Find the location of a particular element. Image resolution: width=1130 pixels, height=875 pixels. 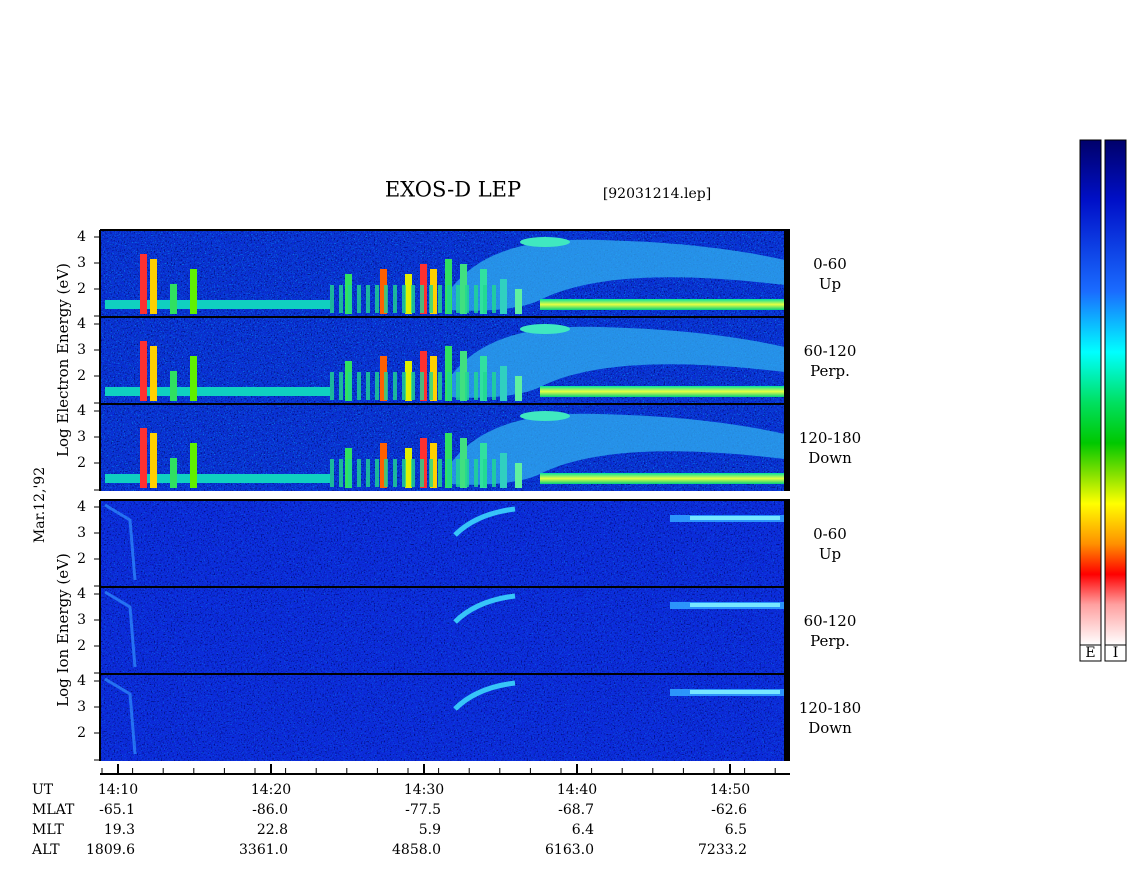

ephemeris-value: -86.0 is located at coordinates (270, 810).